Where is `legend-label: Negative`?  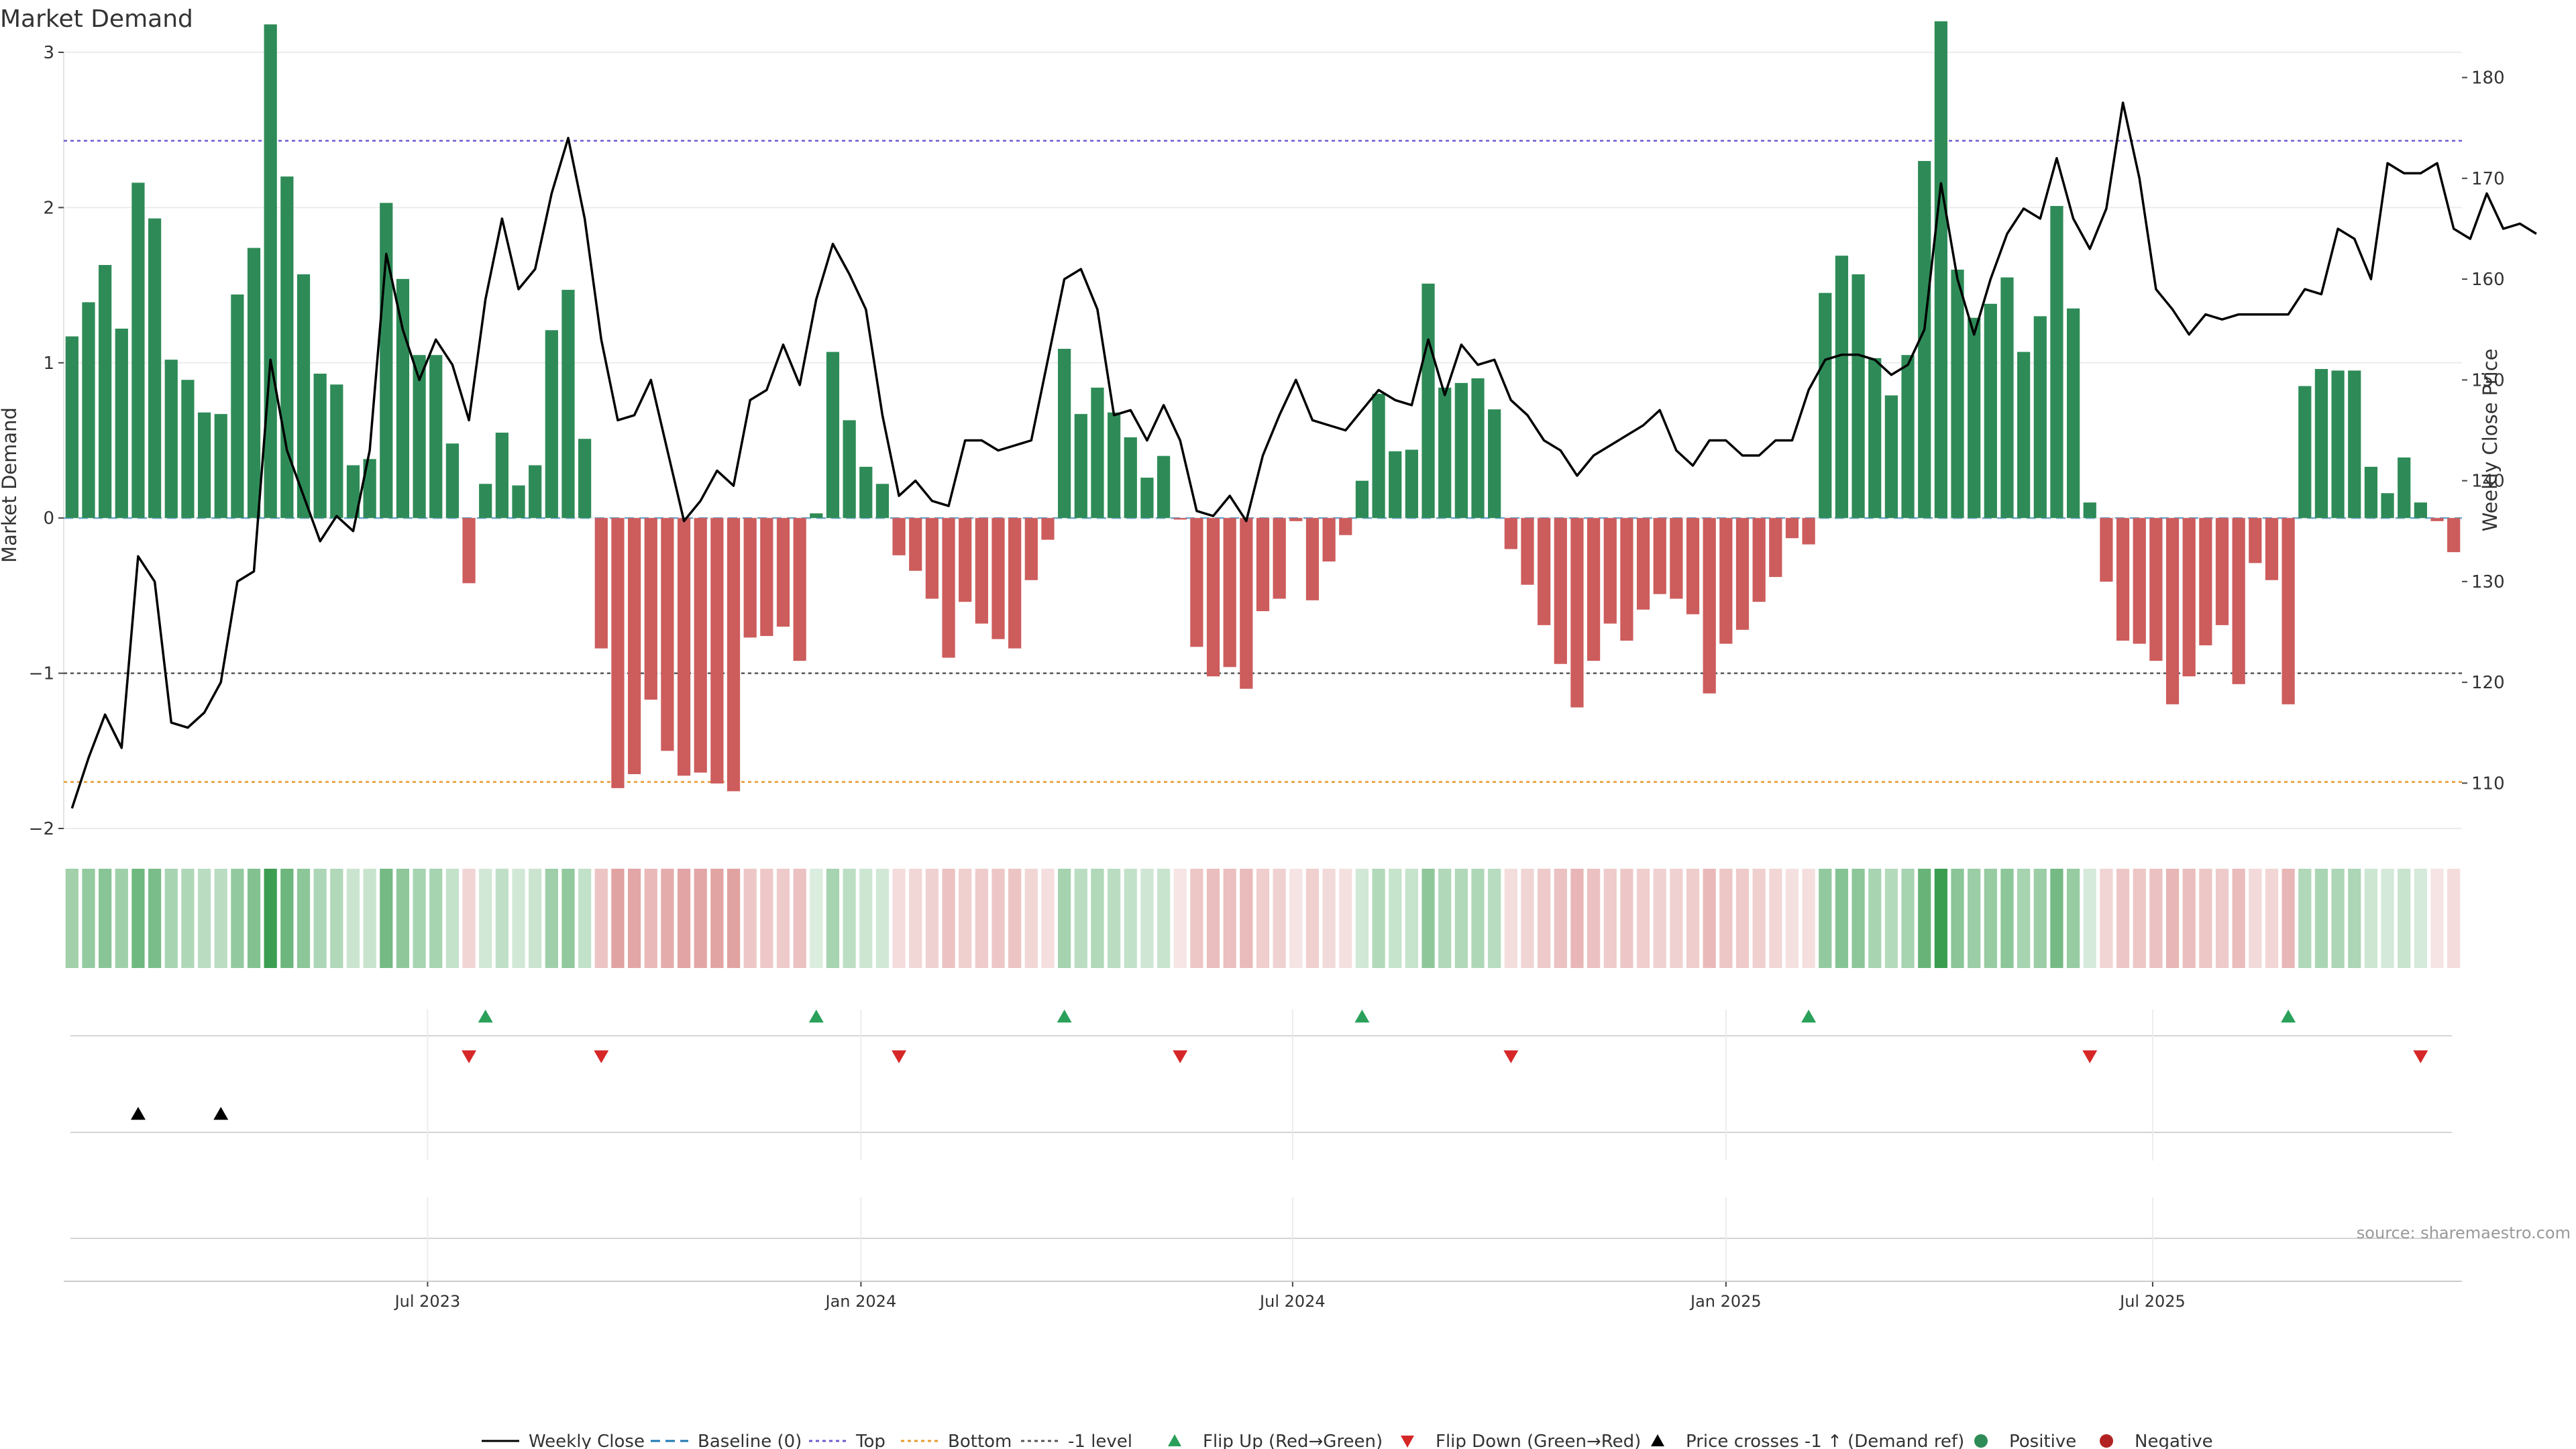 legend-label: Negative is located at coordinates (2174, 1440).